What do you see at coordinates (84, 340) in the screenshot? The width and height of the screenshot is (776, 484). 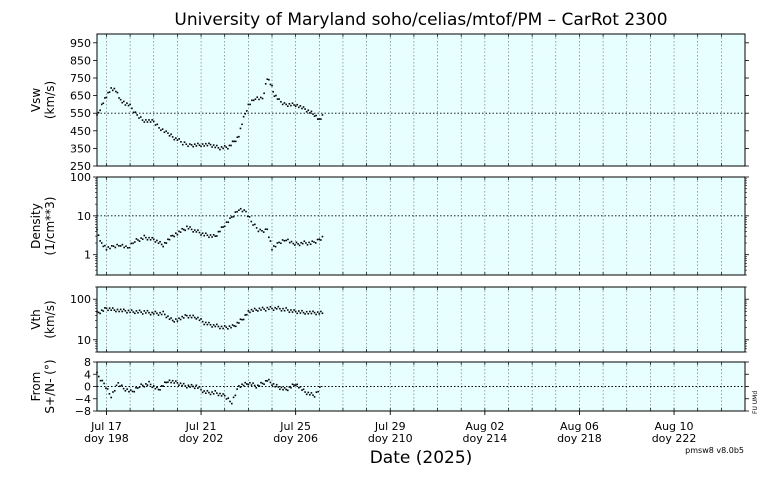 I see `y-tick-label: 10` at bounding box center [84, 340].